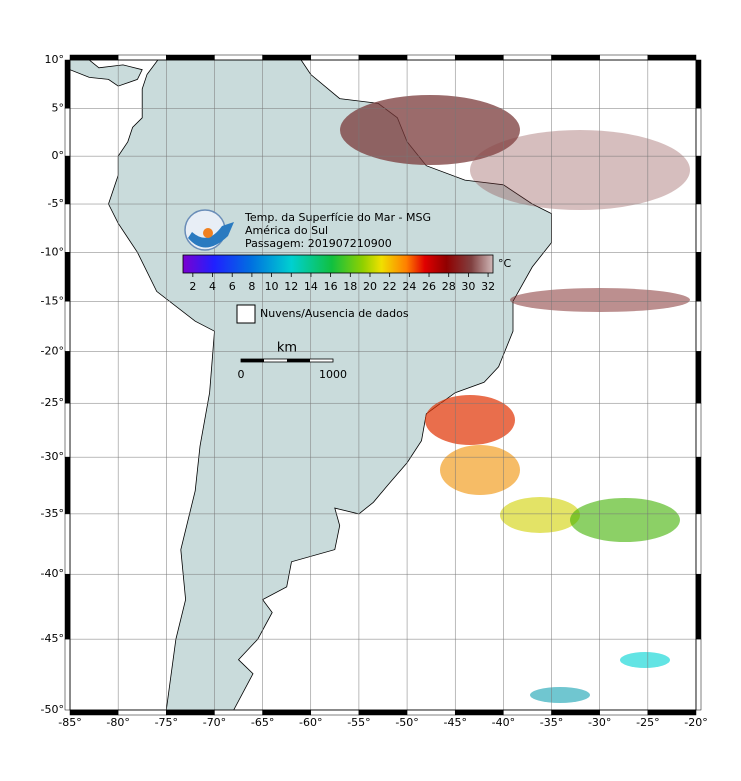 This screenshot has height=781, width=741. What do you see at coordinates (331, 286) in the screenshot?
I see `colorbar-tick-label: 16` at bounding box center [331, 286].